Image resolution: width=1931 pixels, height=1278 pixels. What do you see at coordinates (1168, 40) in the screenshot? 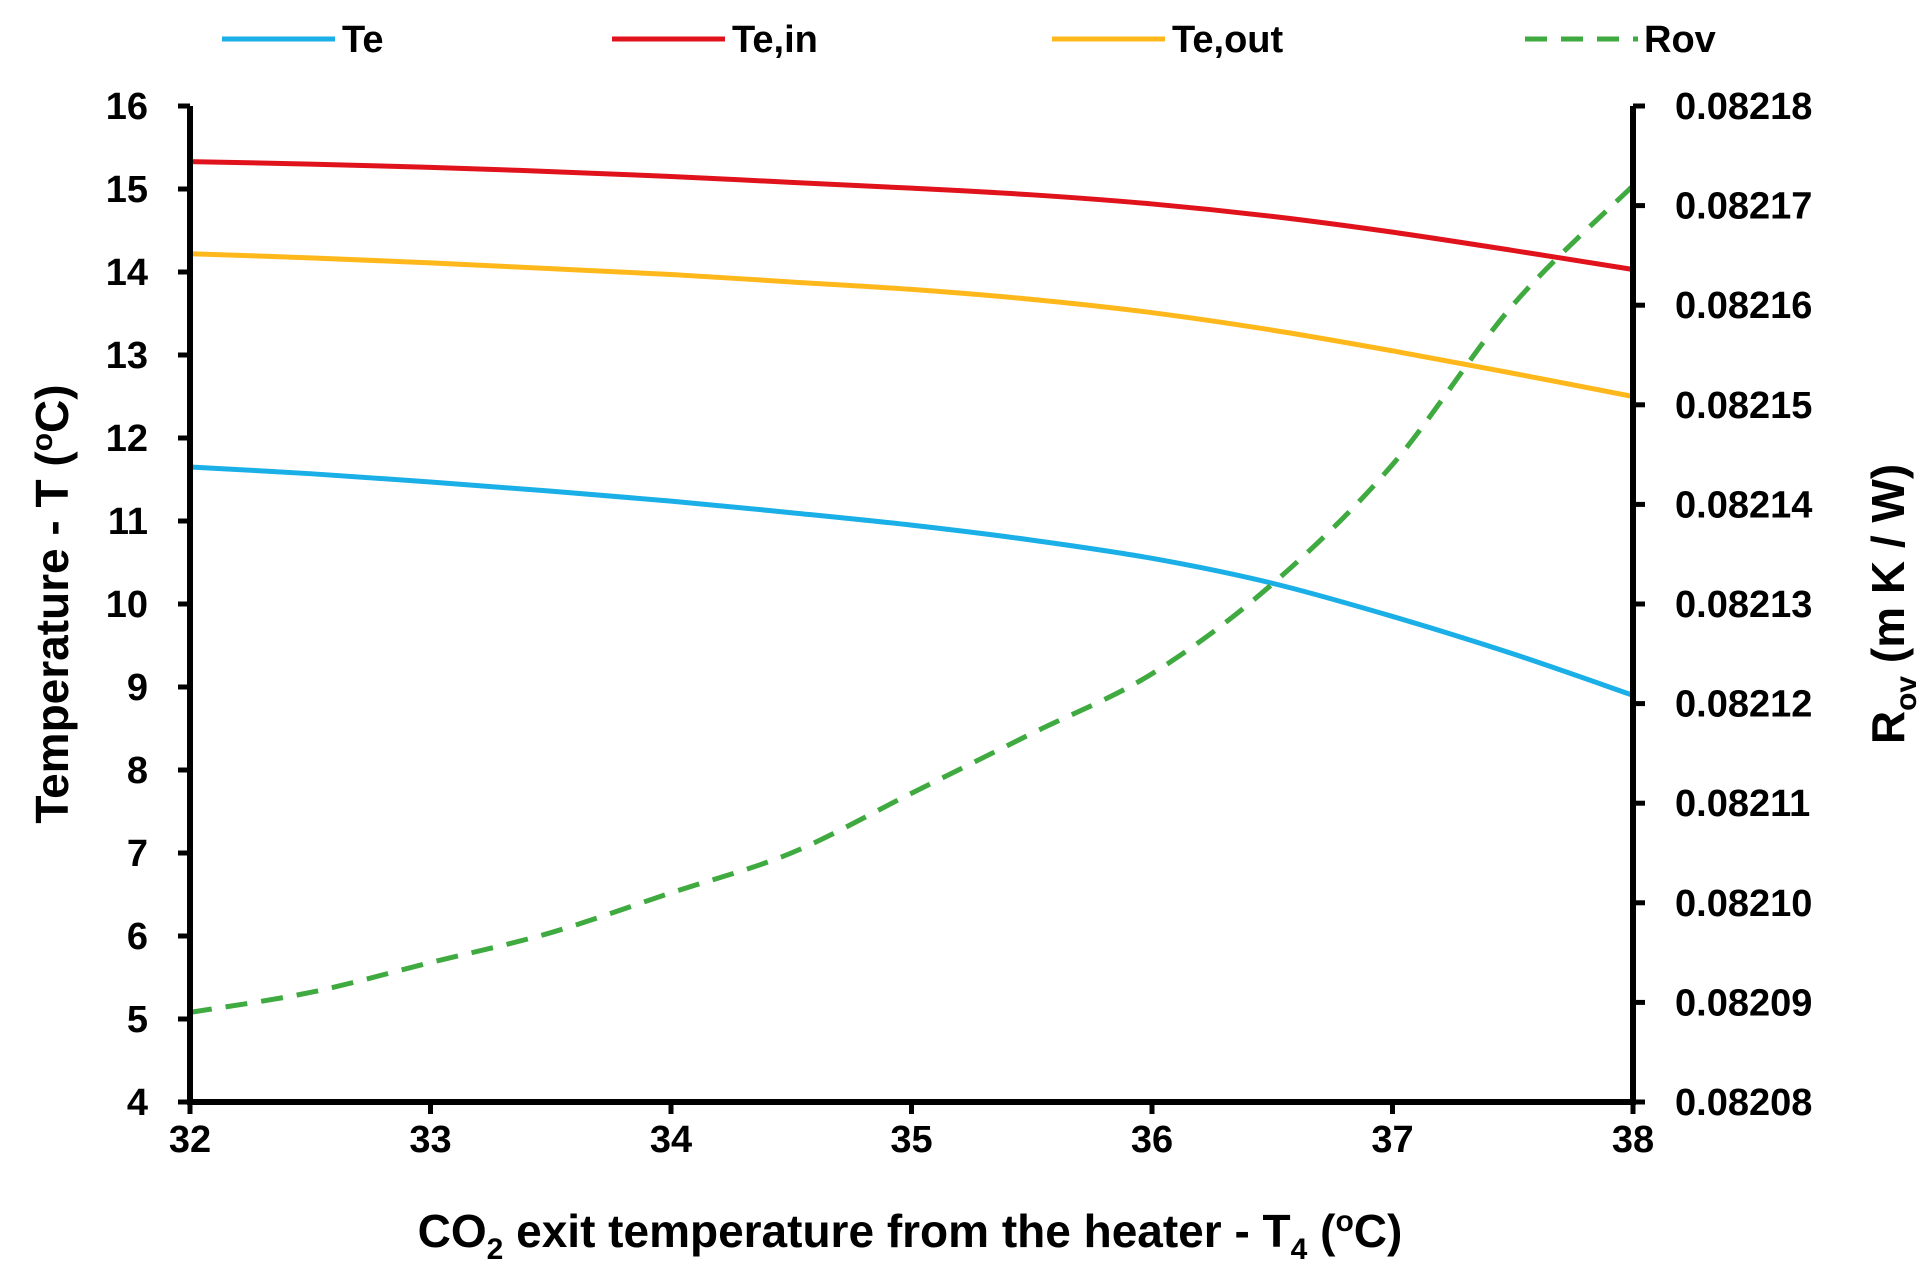
I see `legend-item-te-out: Te,out` at bounding box center [1168, 40].